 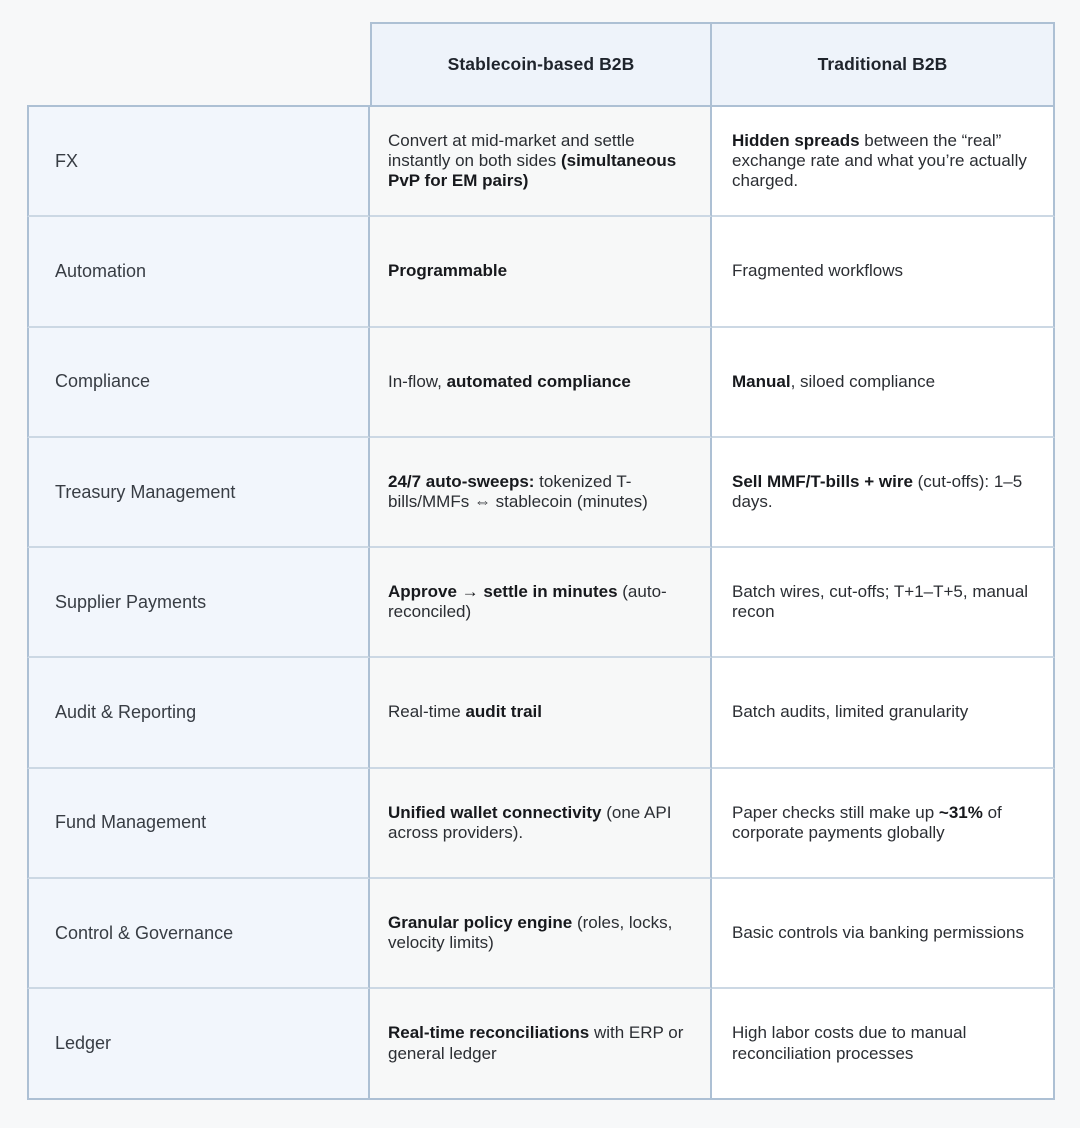 I want to click on text-segment: Manual, so click(x=761, y=381).